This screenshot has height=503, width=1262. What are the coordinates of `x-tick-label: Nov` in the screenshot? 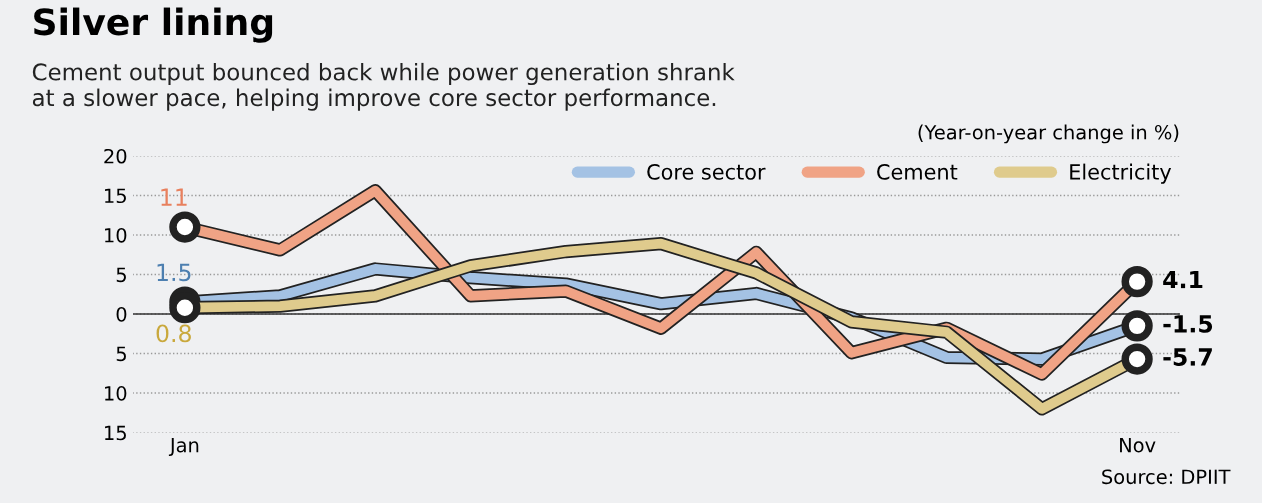 It's located at (1138, 445).